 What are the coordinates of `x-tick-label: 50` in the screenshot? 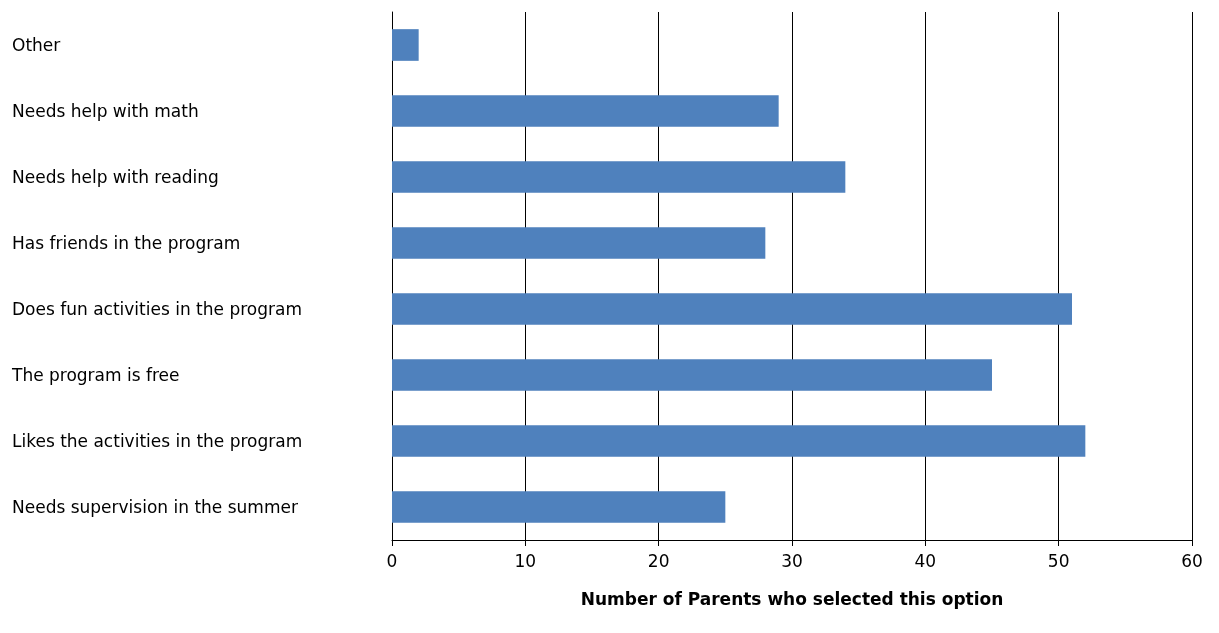 It's located at (1058, 560).